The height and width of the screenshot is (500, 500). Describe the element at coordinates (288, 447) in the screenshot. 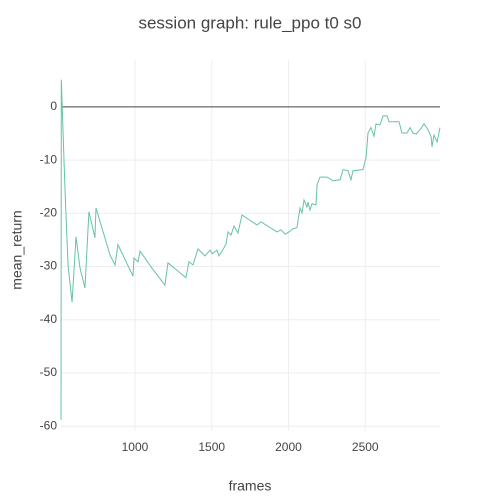

I see `x-tick-label: 2000` at that location.